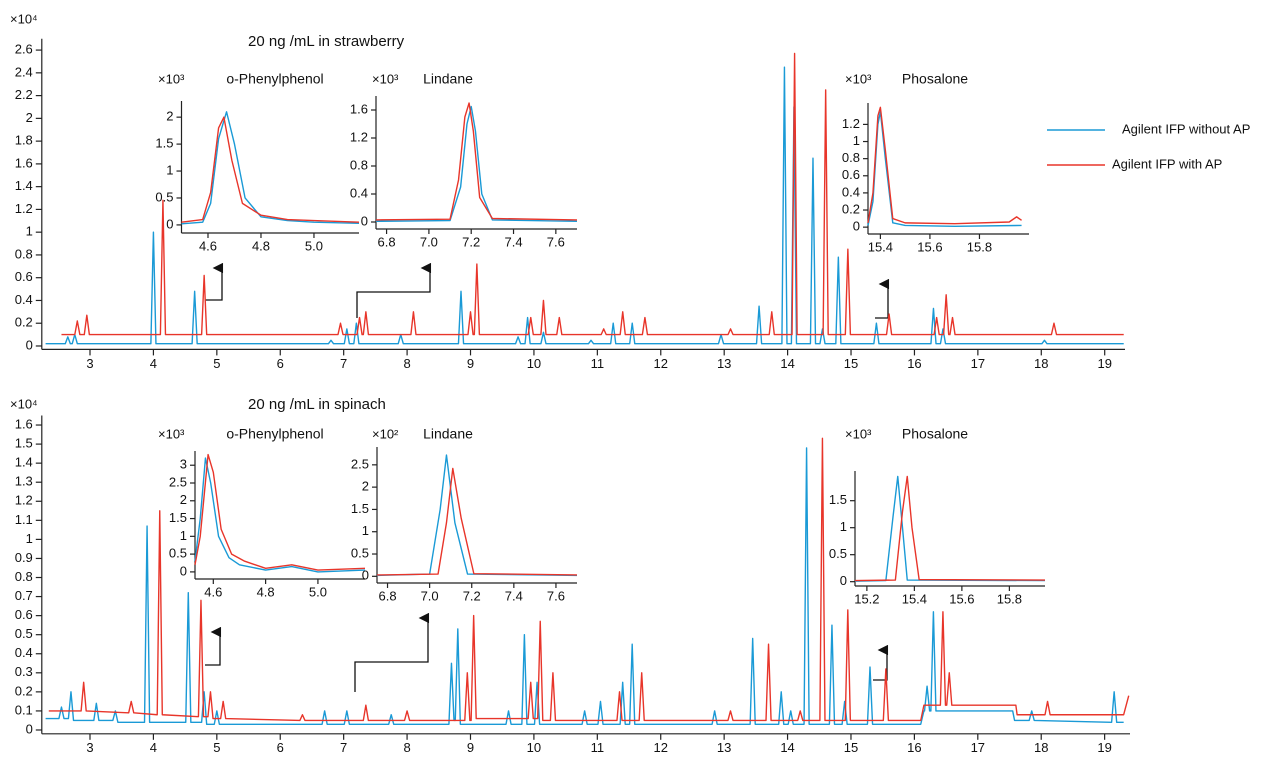 This screenshot has height=757, width=1281. Describe the element at coordinates (387, 595) in the screenshot. I see `x-tick-label: 6.8` at that location.